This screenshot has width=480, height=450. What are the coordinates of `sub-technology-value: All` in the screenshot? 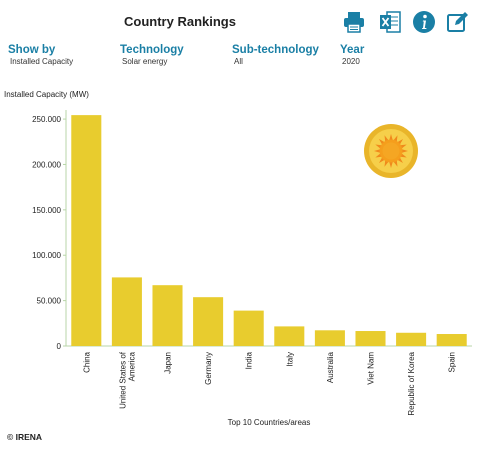 It's located at (238, 61).